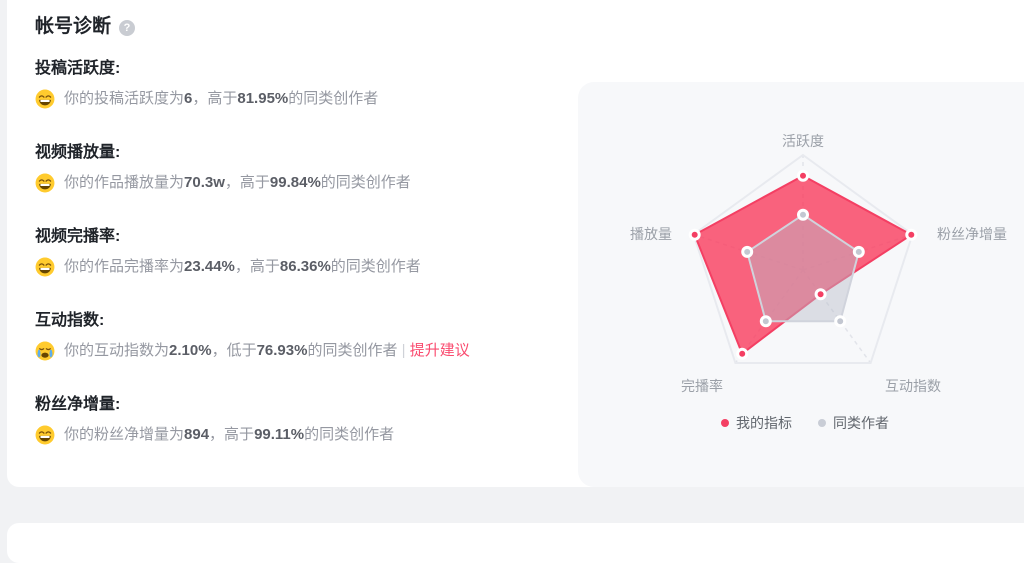  Describe the element at coordinates (229, 434) in the screenshot. I see `section-text: 你的粉丝净增量为894，高于99.11%的同类创作者` at that location.